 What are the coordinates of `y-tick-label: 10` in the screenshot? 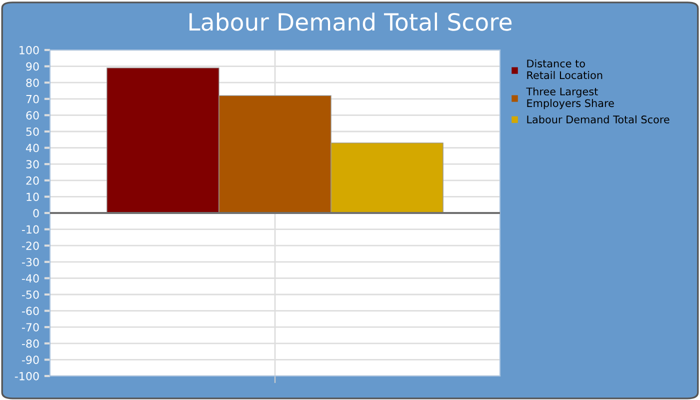 It's located at (32, 197).